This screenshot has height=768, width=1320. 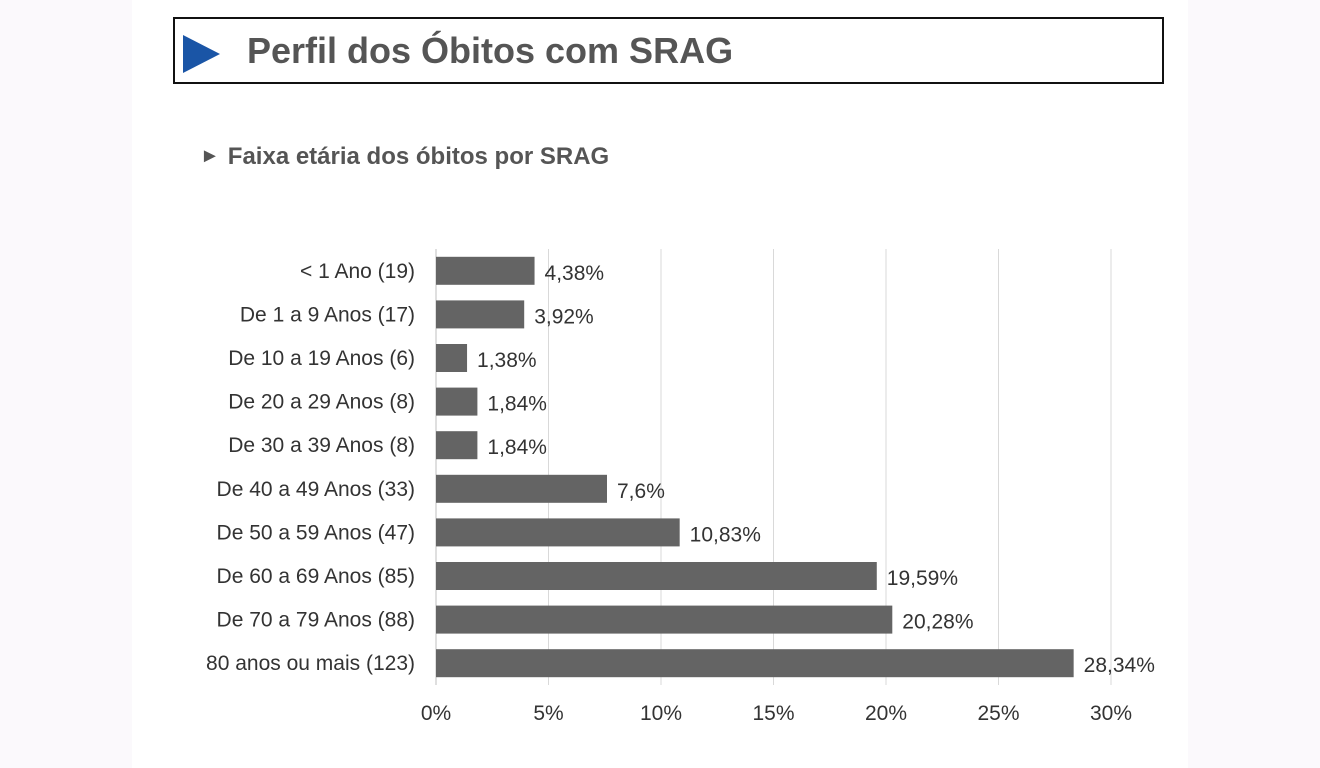 I want to click on value-label: 10,83%, so click(x=725, y=534).